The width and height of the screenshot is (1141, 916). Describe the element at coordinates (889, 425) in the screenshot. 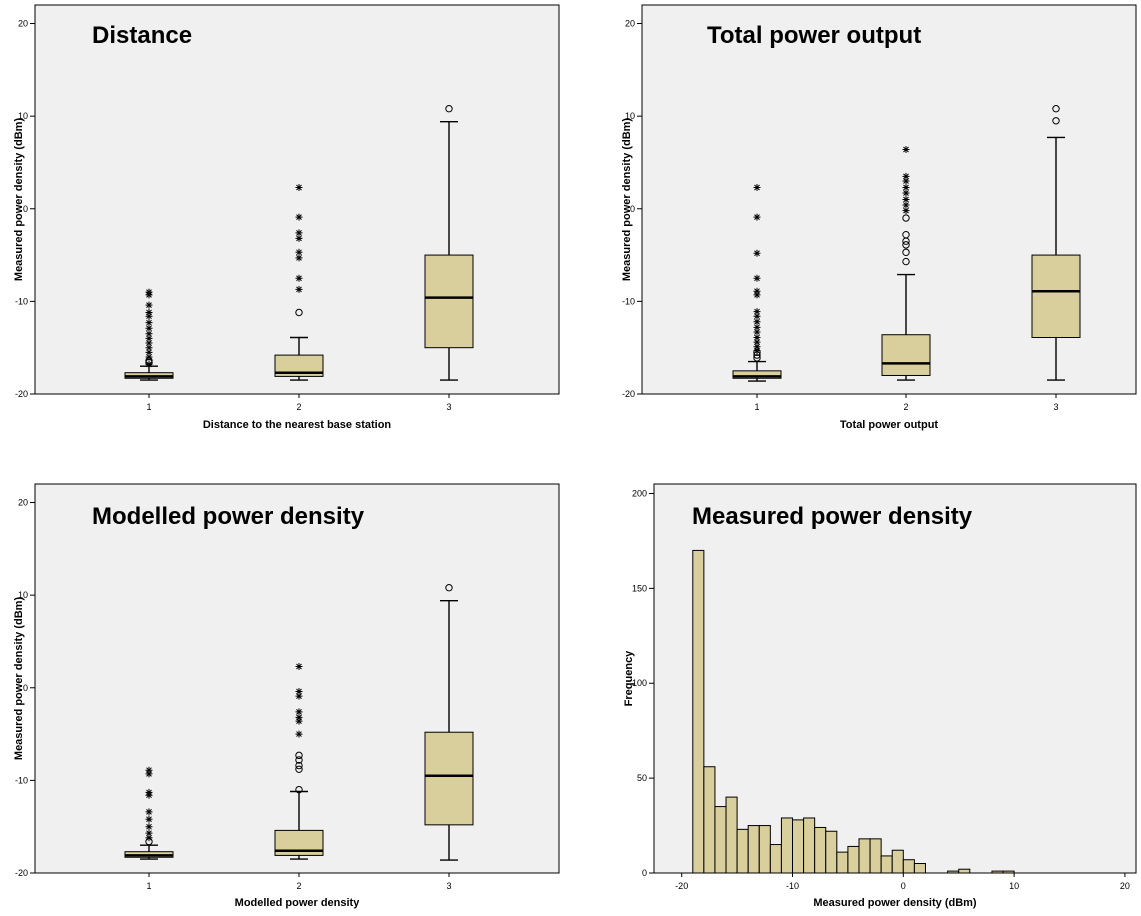

I see `x-axis-label: Total power output` at that location.